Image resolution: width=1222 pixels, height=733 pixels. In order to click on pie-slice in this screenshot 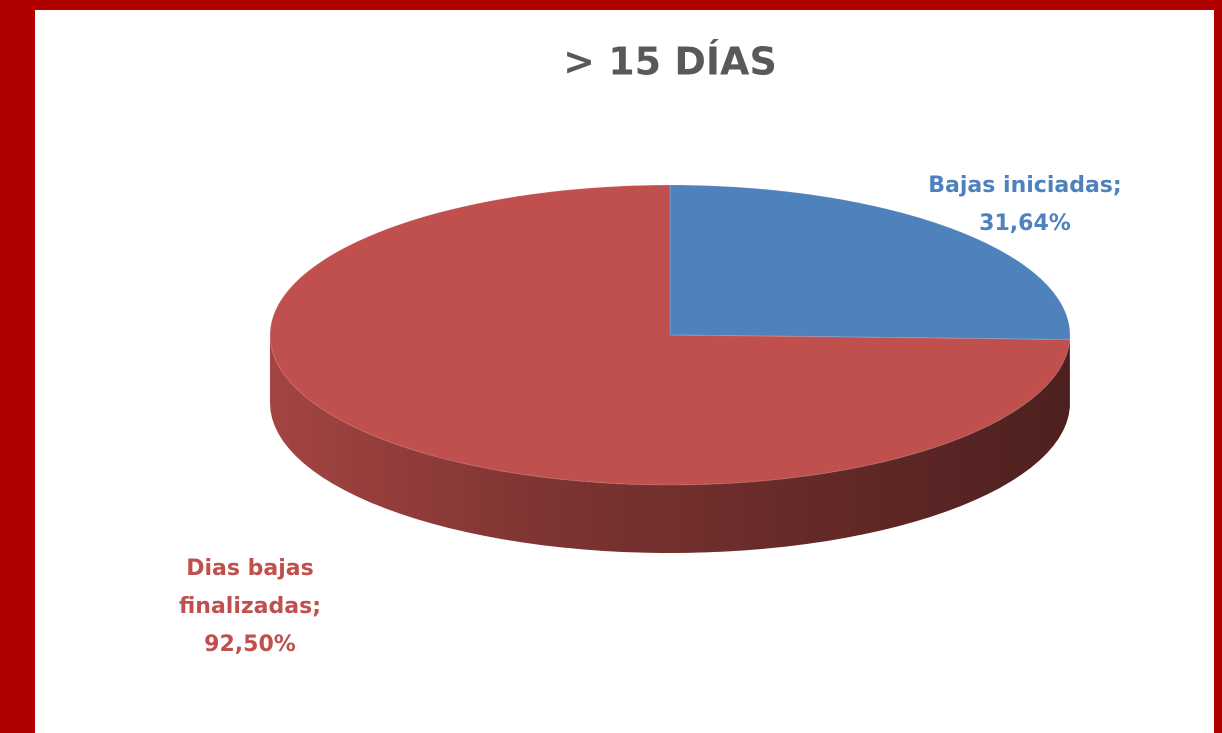, I will do `click(870, 262)`.